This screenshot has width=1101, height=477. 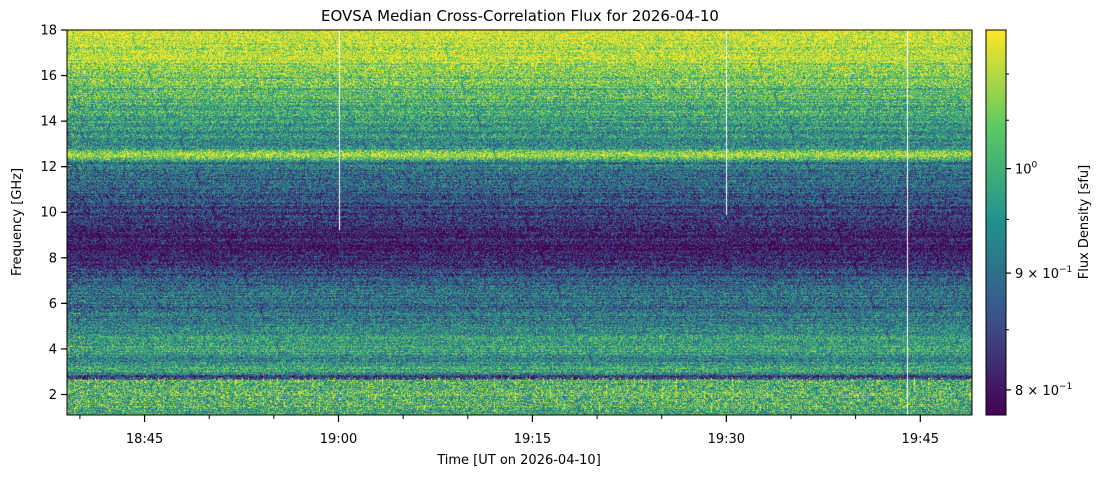 What do you see at coordinates (532, 439) in the screenshot?
I see `x-tick-label: 19:15` at bounding box center [532, 439].